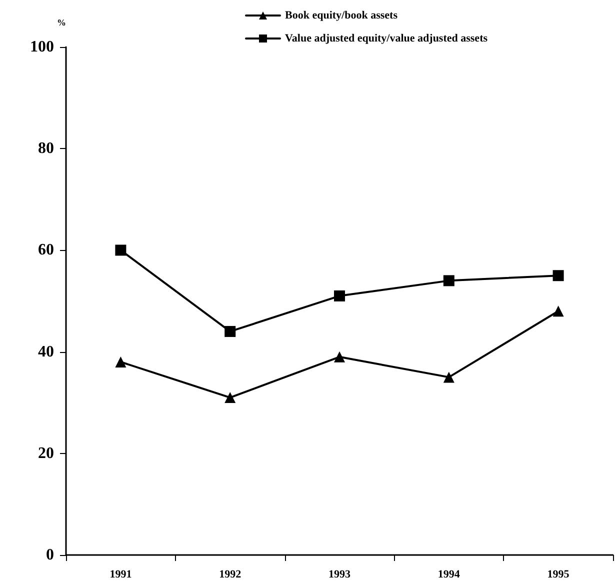 The height and width of the screenshot is (587, 615). I want to click on y-tick-label: 80, so click(46, 149).